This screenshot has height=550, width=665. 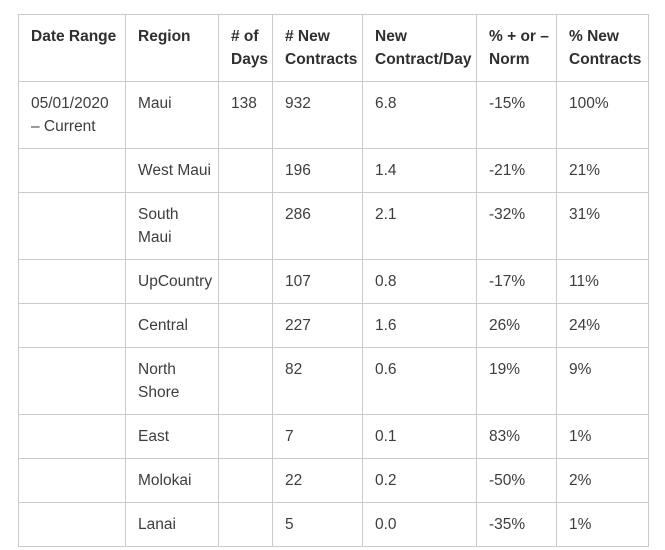 What do you see at coordinates (516, 281) in the screenshot?
I see `cell-pct-norm: -17%` at bounding box center [516, 281].